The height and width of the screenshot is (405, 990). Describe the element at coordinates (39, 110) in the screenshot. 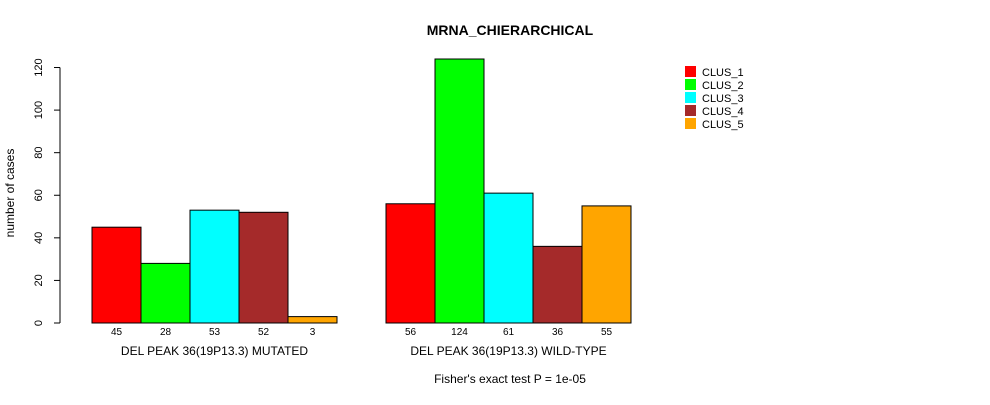

I see `y-tick-label: 100` at that location.